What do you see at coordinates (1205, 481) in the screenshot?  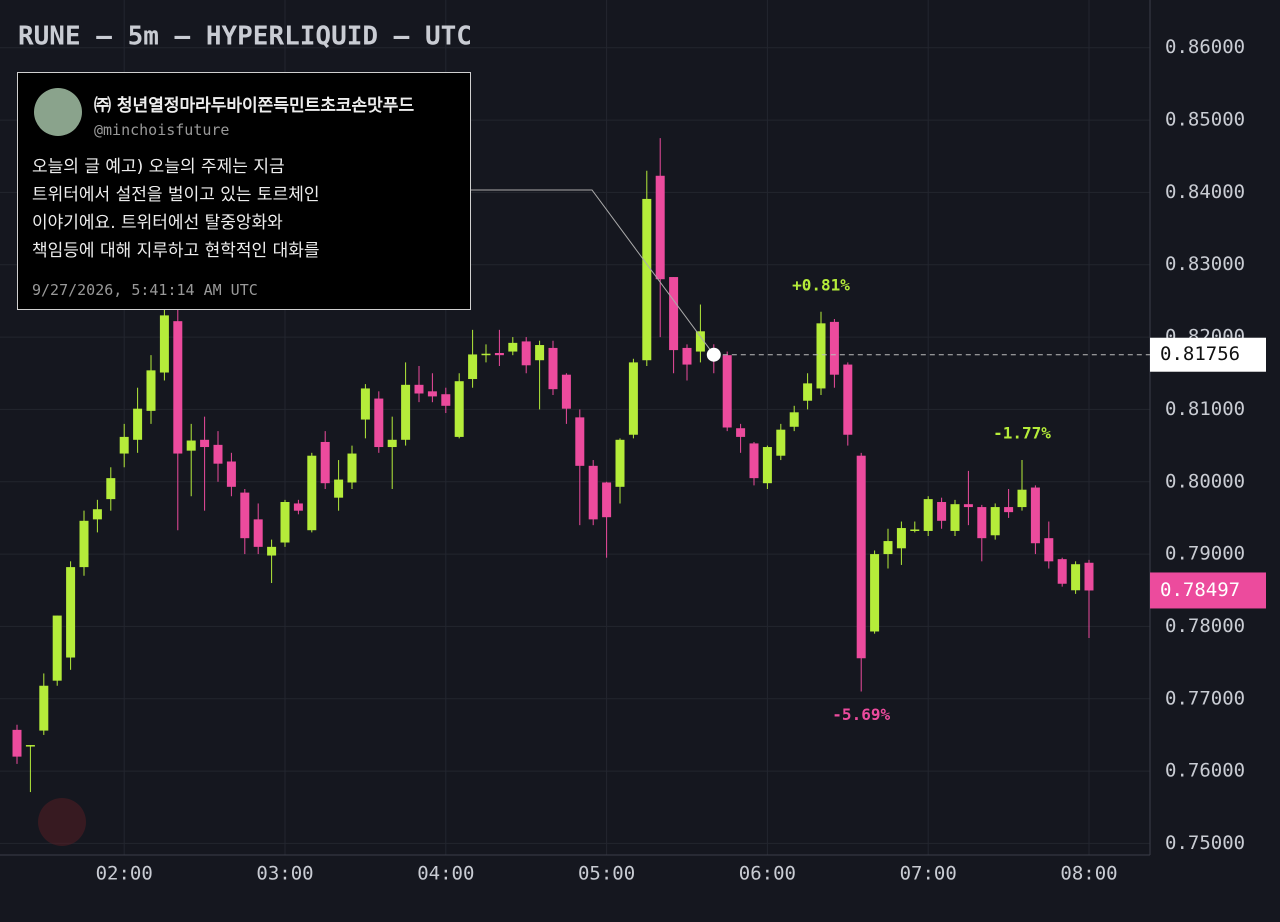 I see `y-tick-label: 0.80000` at bounding box center [1205, 481].